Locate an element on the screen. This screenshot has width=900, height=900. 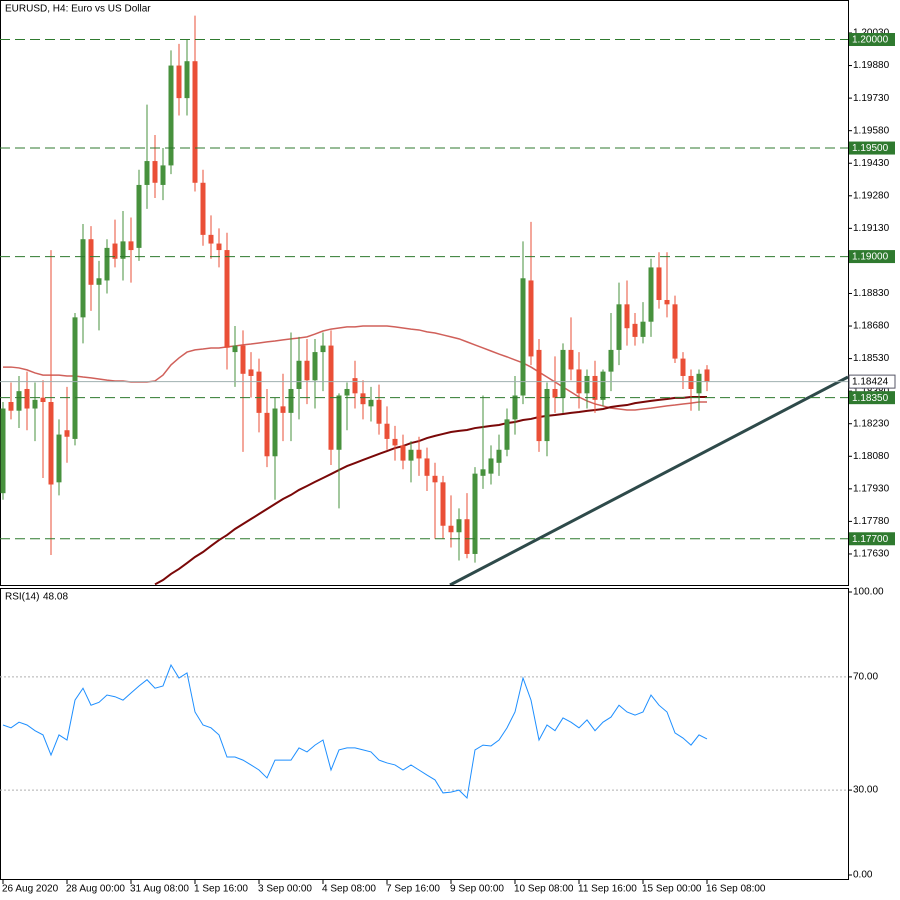
level-label: 1.18350 is located at coordinates (870, 398).